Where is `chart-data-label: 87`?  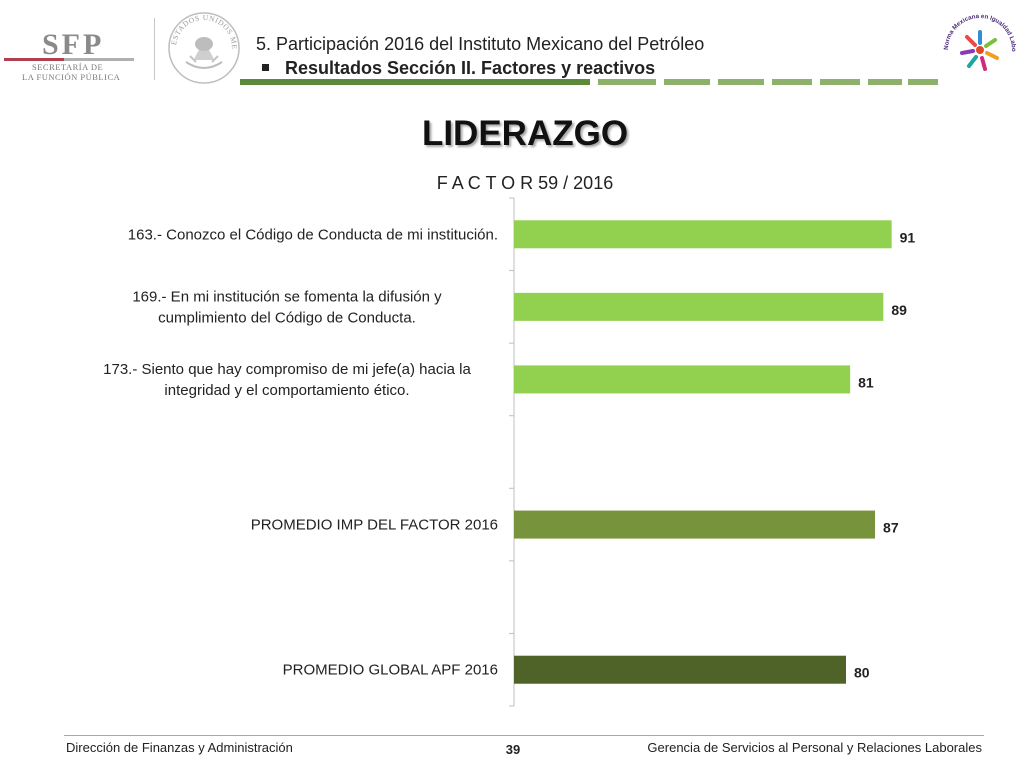 chart-data-label: 87 is located at coordinates (891, 528).